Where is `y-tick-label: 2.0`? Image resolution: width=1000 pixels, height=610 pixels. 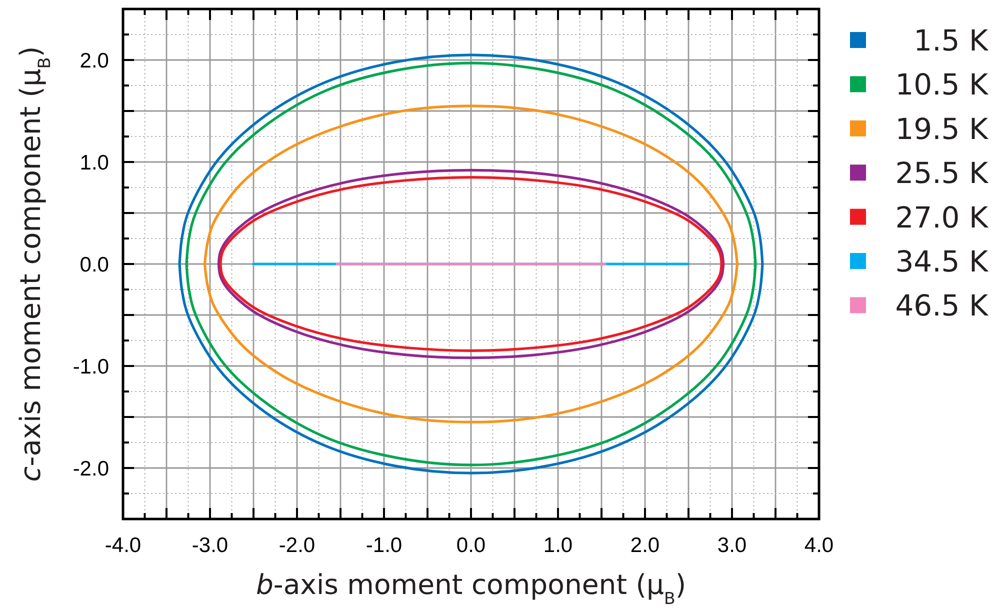 y-tick-label: 2.0 is located at coordinates (94, 61).